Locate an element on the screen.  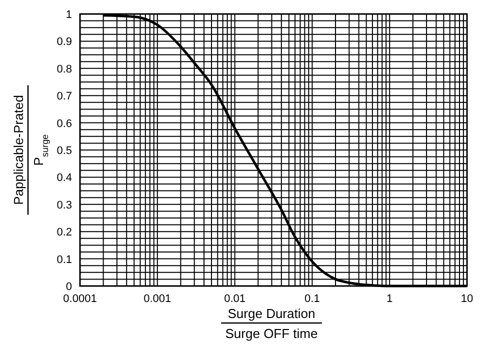
x-tick-label: 0.0001 is located at coordinates (80, 299).